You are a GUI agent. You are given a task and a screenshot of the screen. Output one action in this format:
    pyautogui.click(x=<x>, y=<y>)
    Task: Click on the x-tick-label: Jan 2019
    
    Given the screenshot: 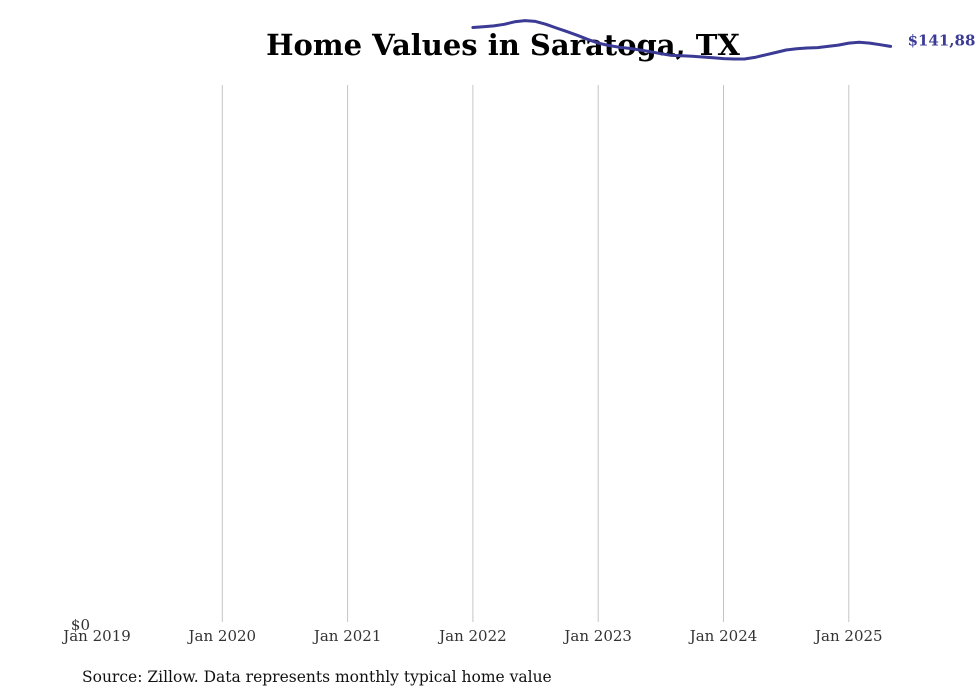 What is the action you would take?
    pyautogui.click(x=96, y=636)
    